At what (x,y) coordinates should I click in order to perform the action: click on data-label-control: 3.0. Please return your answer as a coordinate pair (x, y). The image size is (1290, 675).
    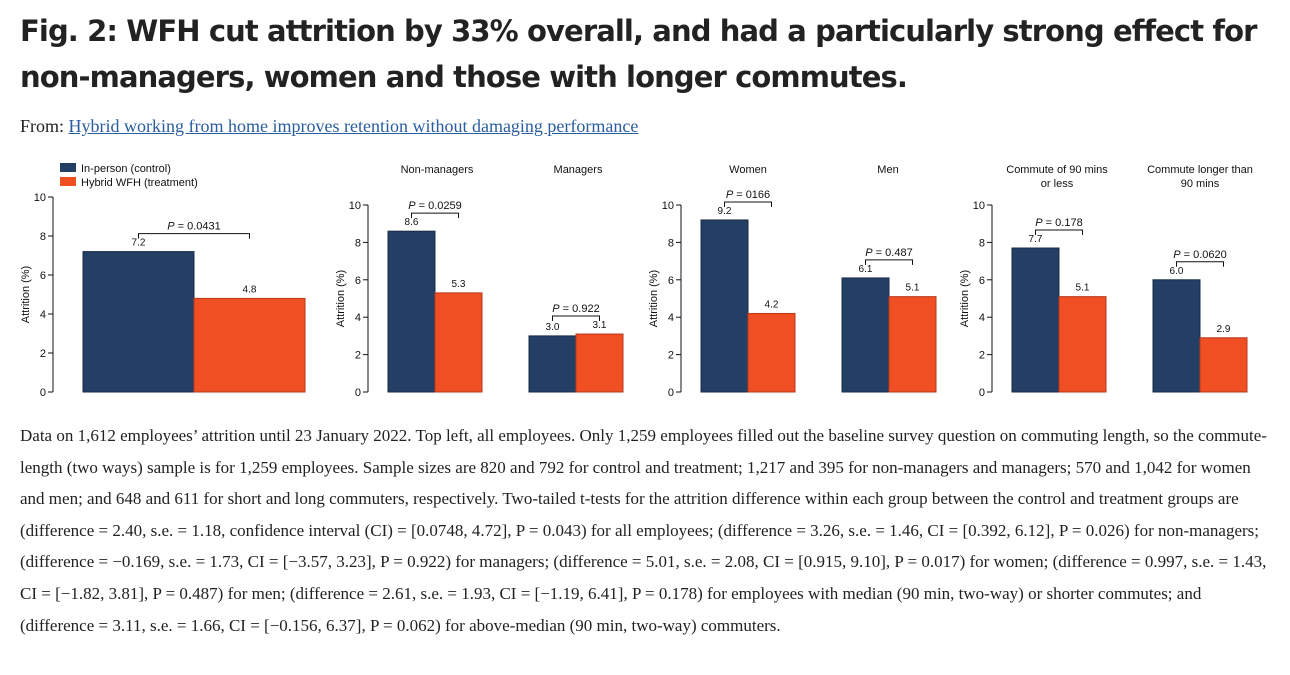
    Looking at the image, I should click on (553, 327).